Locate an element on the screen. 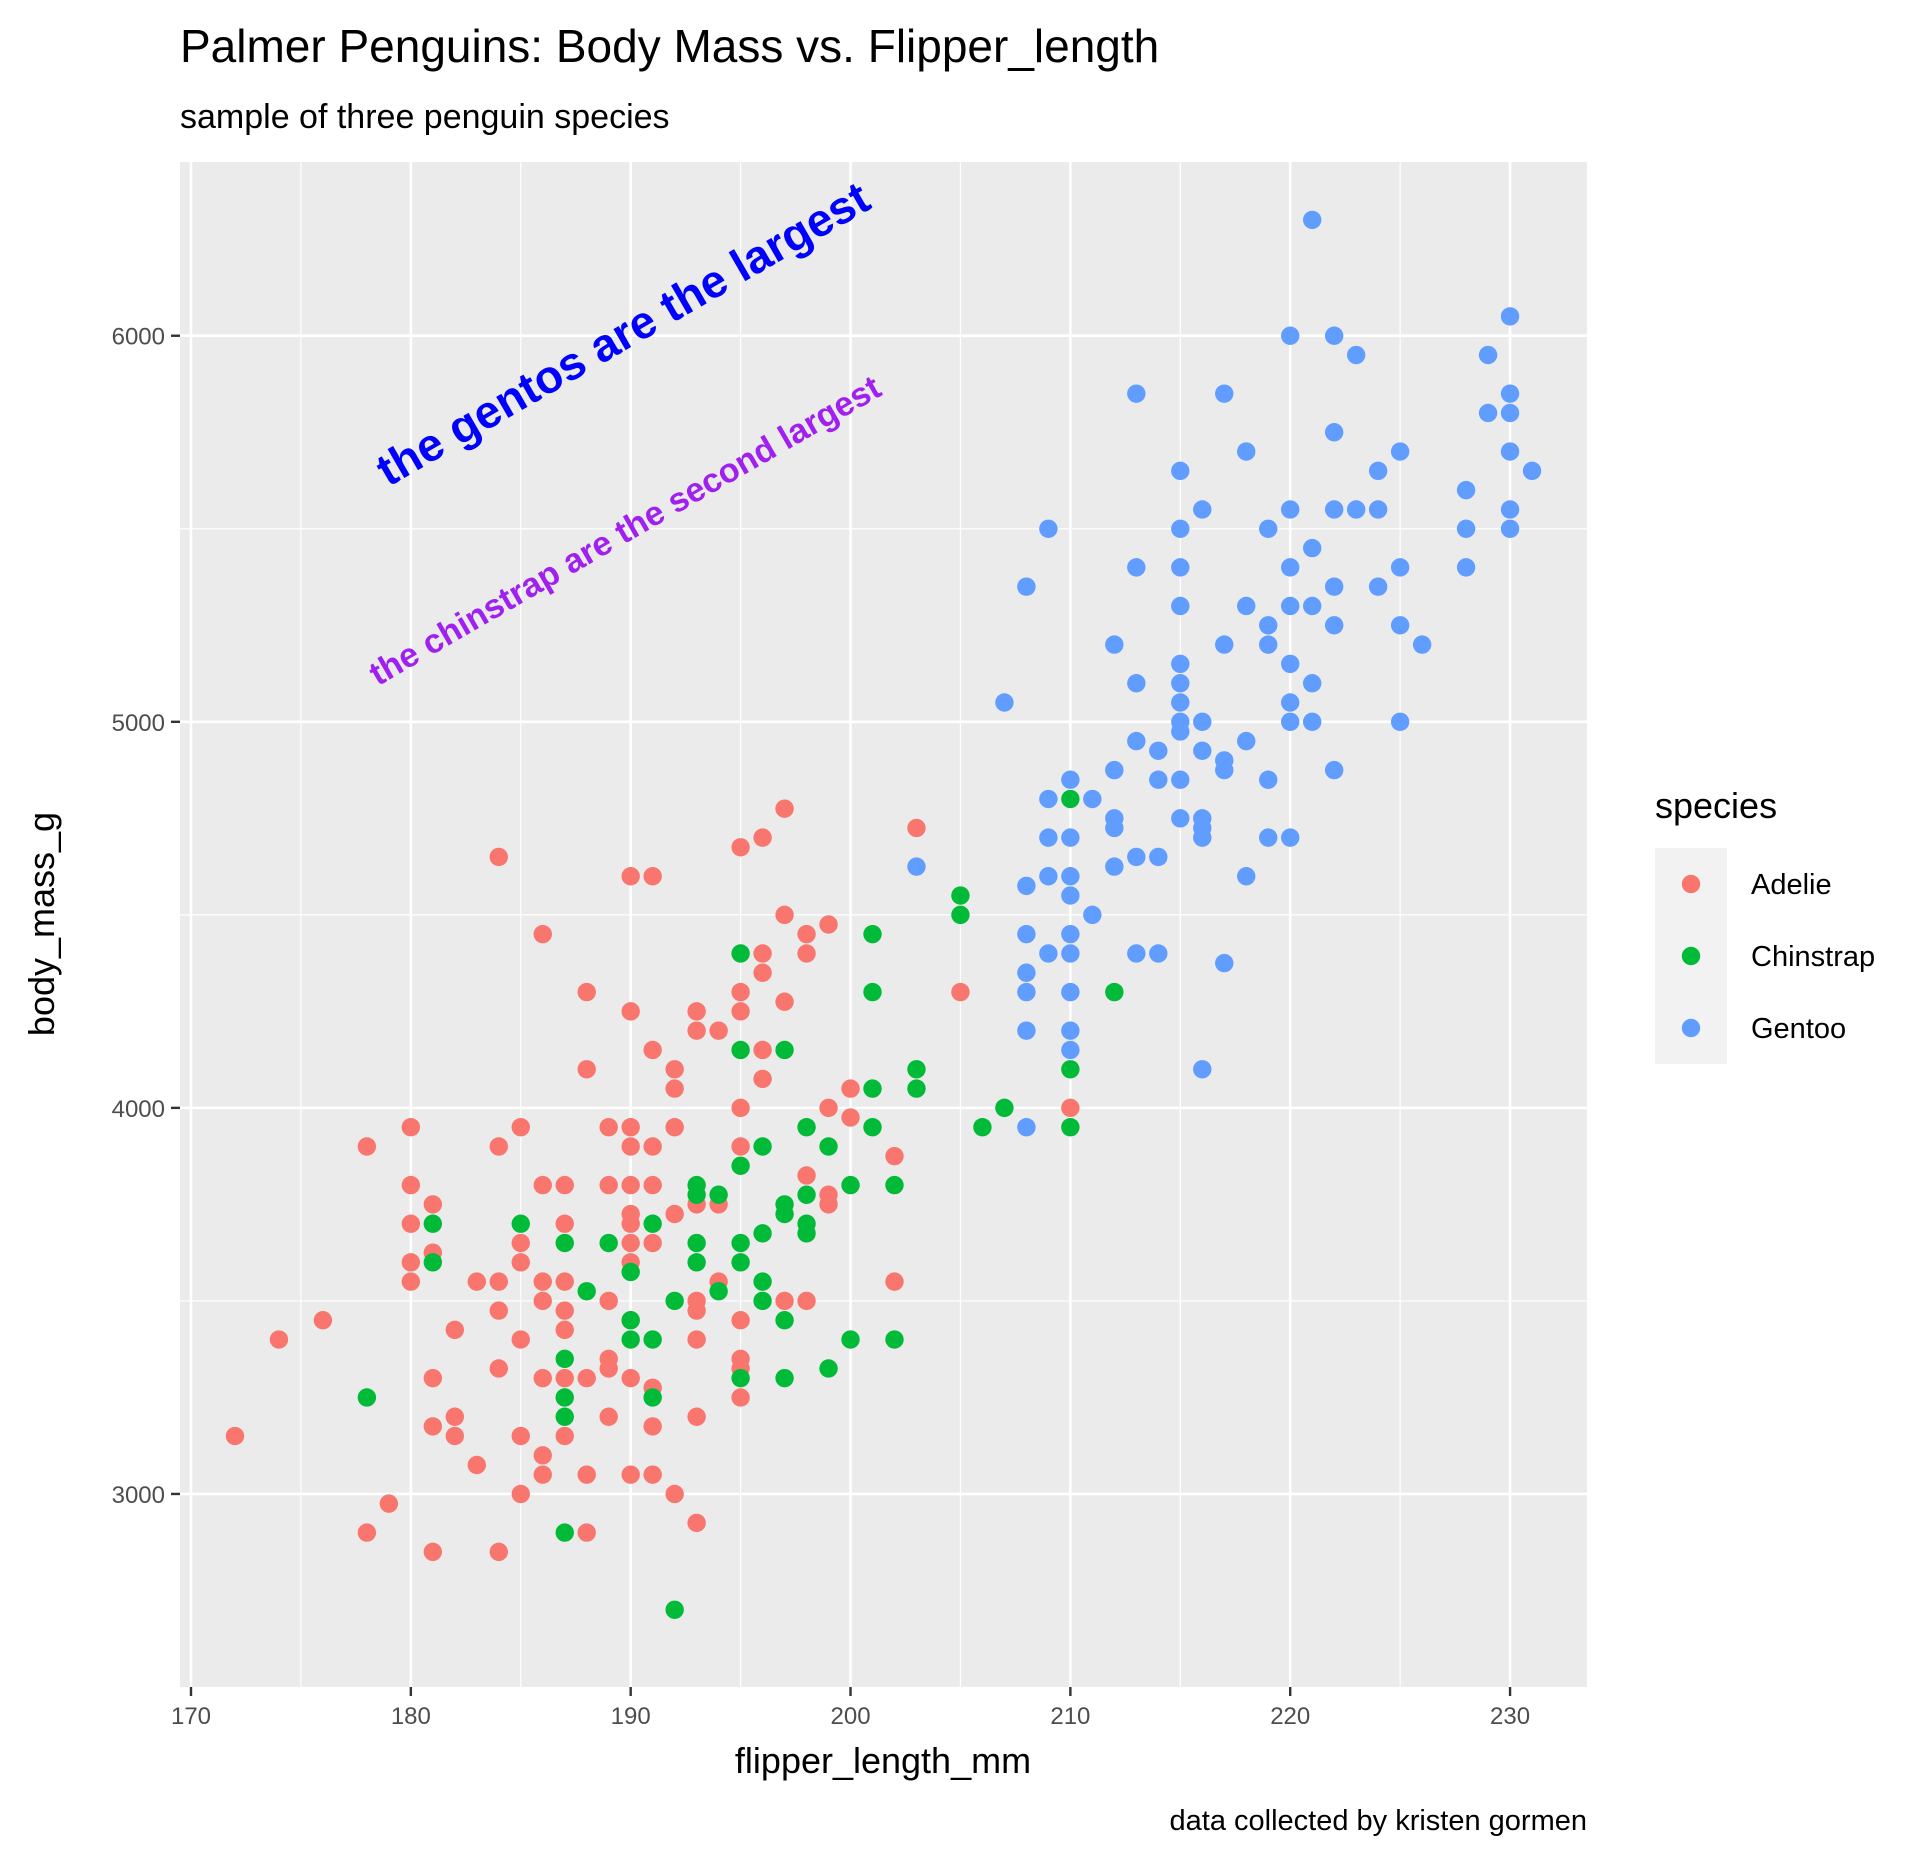 This screenshot has height=1853, width=1931. x-tick-label: 210 is located at coordinates (1070, 1716).